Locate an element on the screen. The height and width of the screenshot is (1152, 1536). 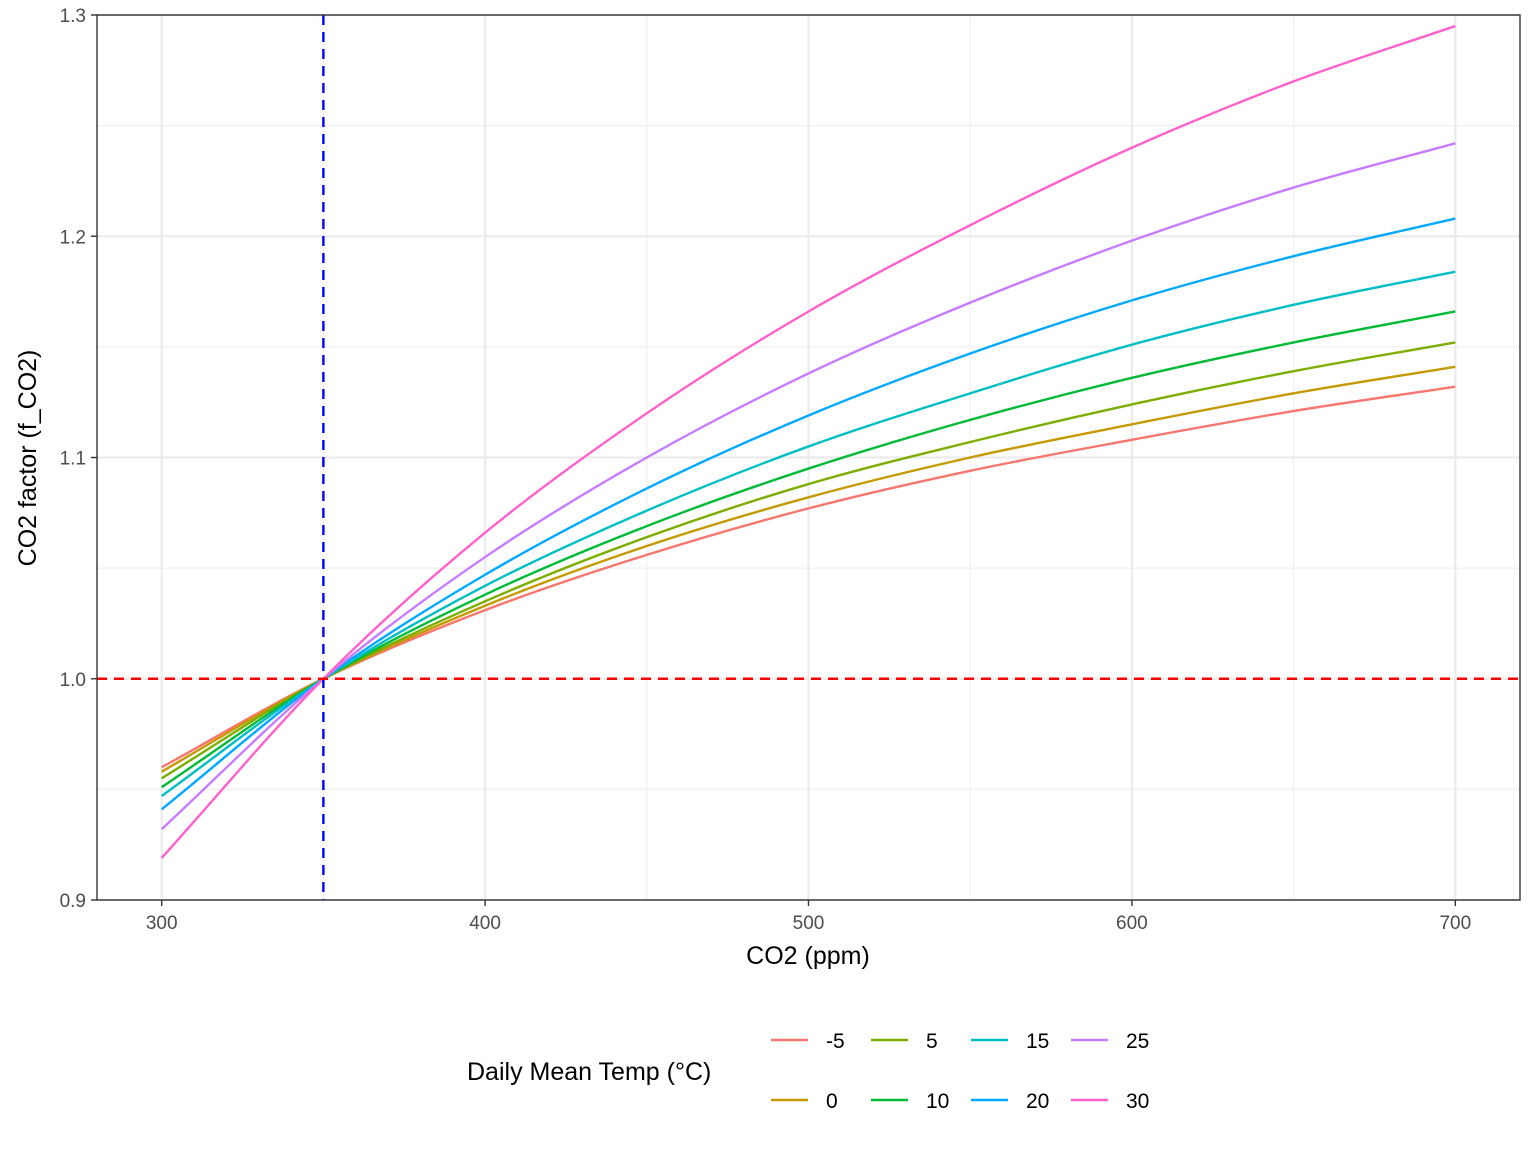
y-tick-label: 1.3 is located at coordinates (73, 16).